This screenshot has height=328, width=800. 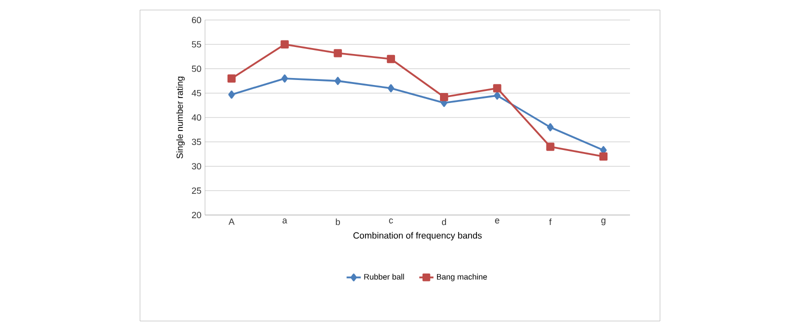 I want to click on y-tick-label: 45, so click(x=197, y=93).